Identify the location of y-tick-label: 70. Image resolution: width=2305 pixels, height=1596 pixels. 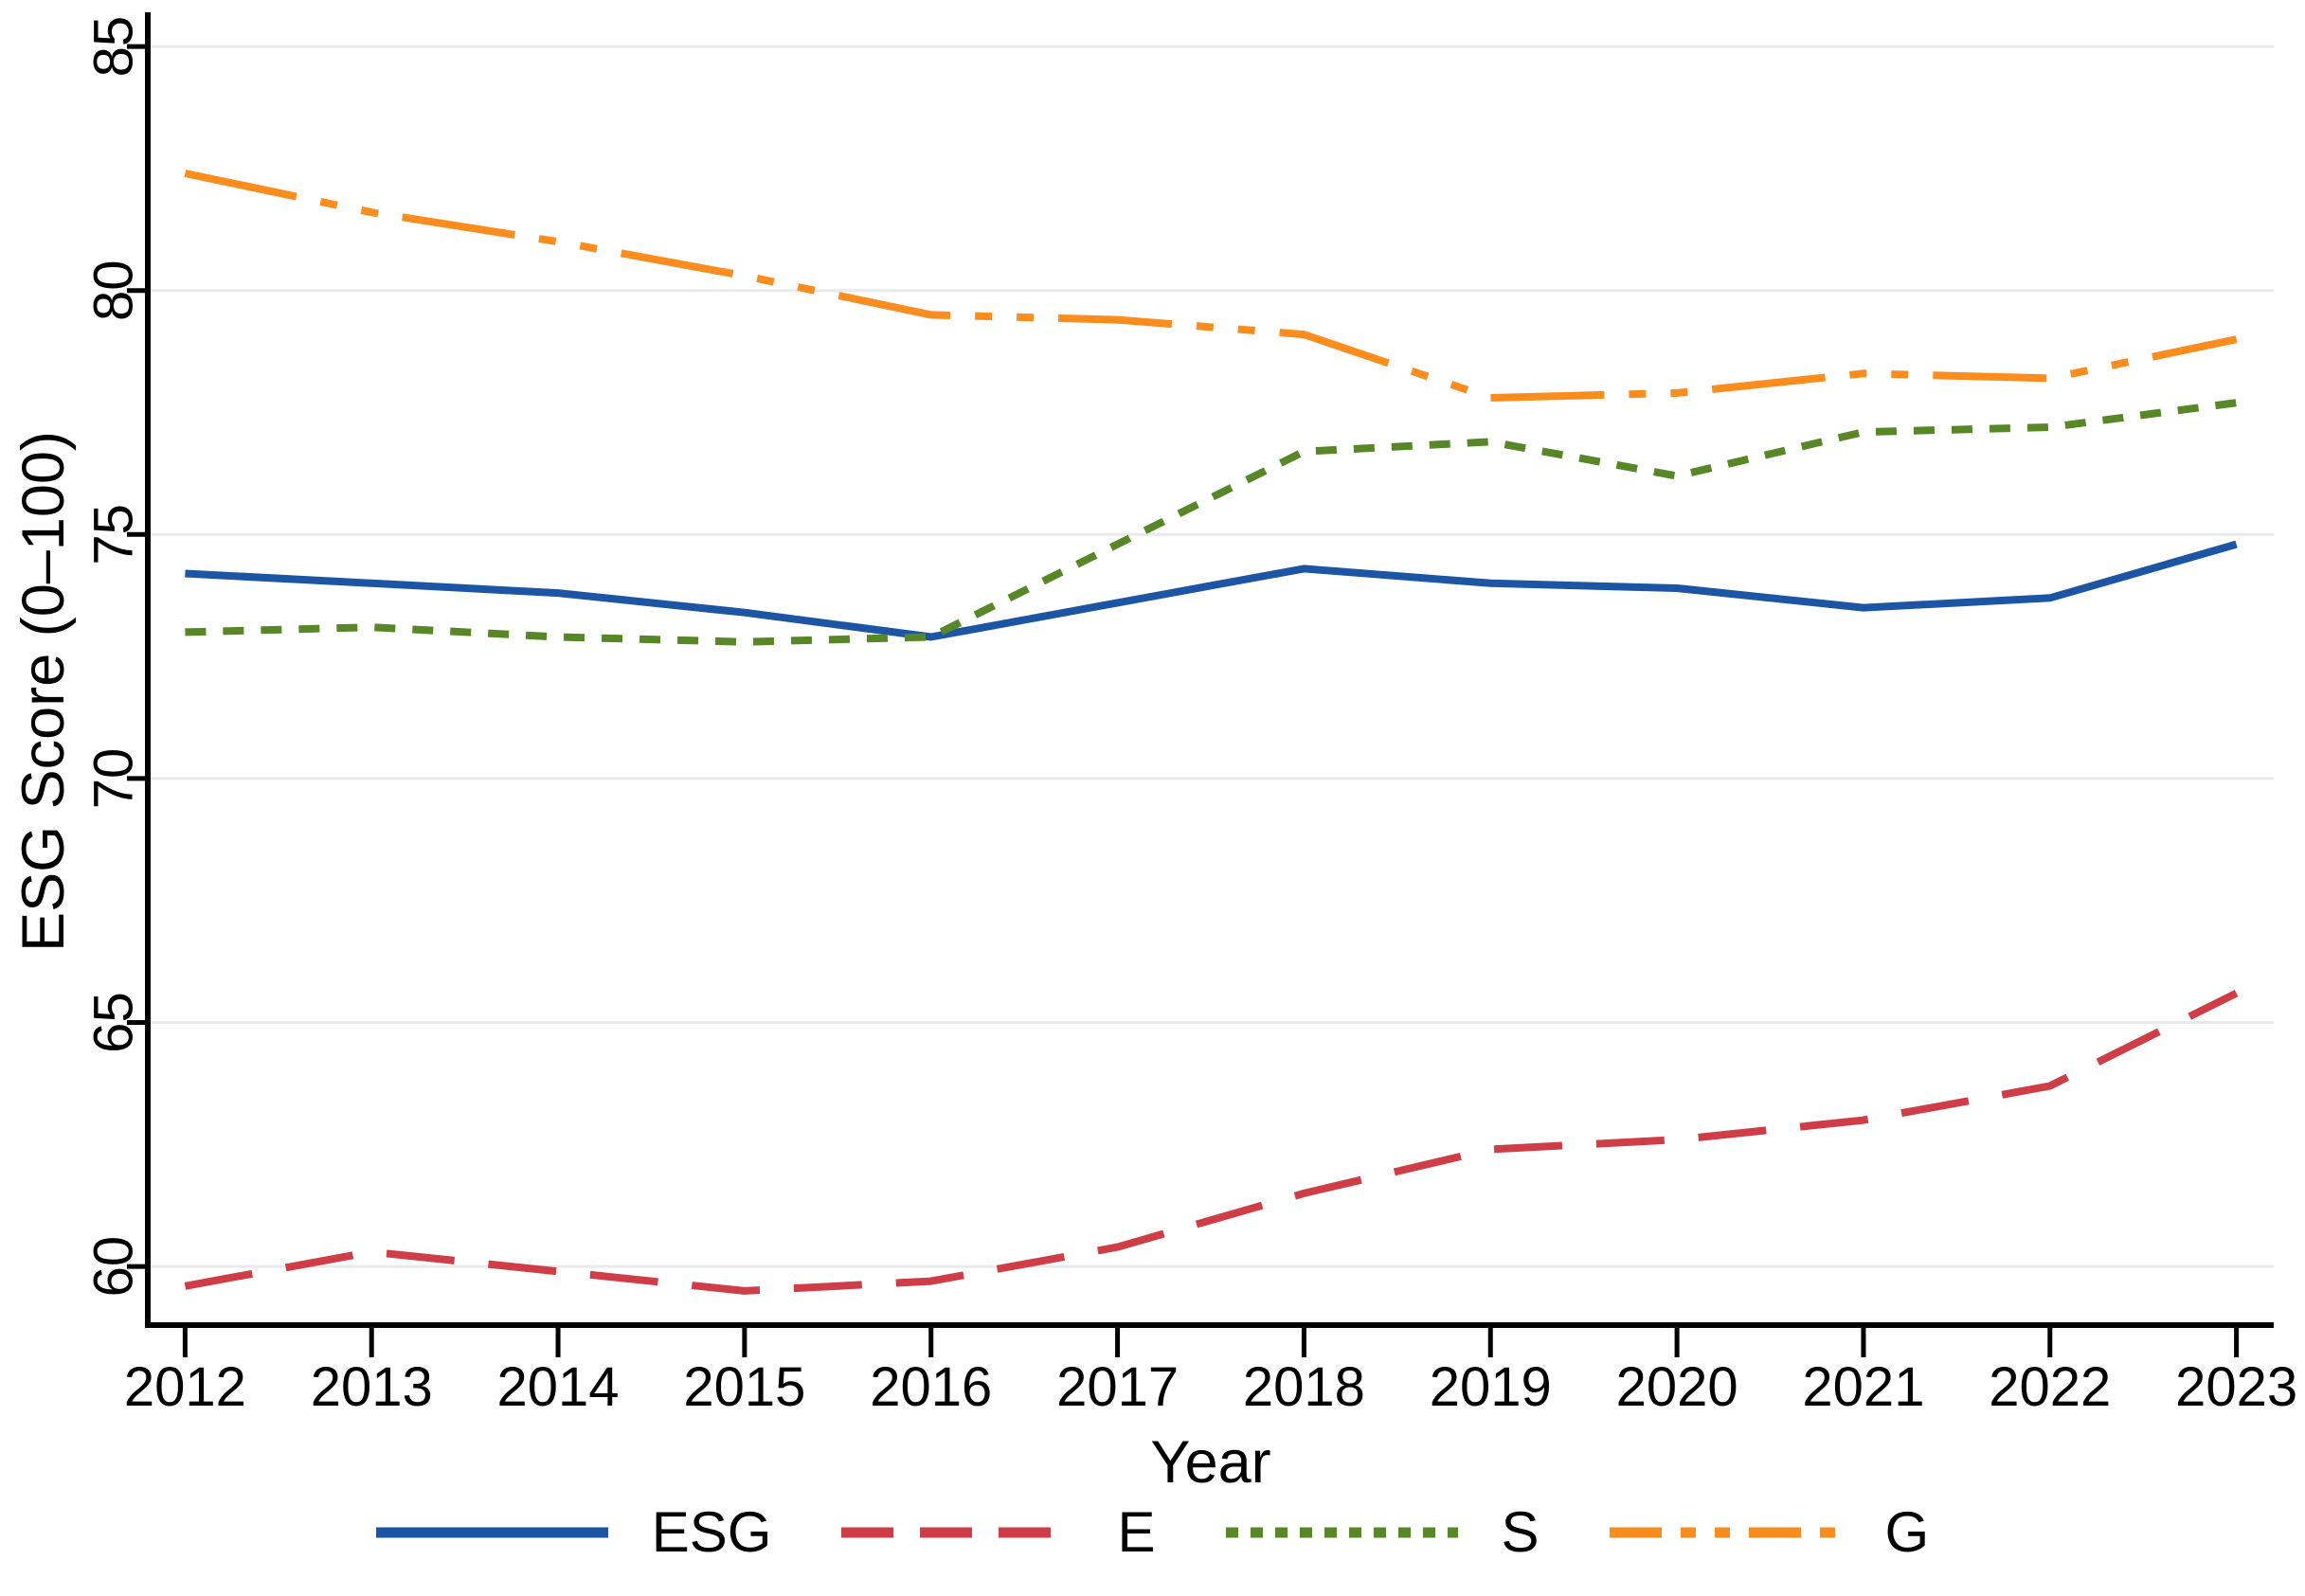
(114, 779).